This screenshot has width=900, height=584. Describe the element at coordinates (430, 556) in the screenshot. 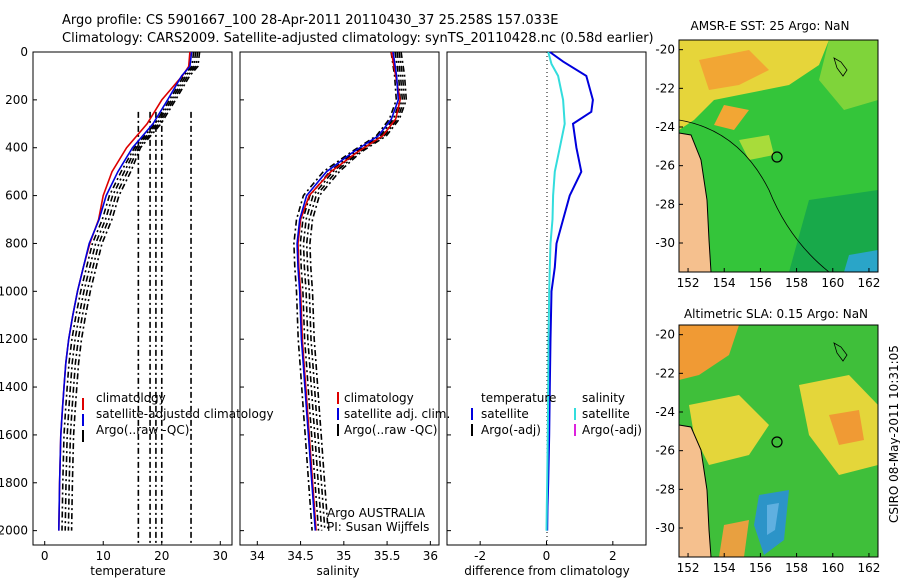

I see `x-tick-label: 36` at that location.